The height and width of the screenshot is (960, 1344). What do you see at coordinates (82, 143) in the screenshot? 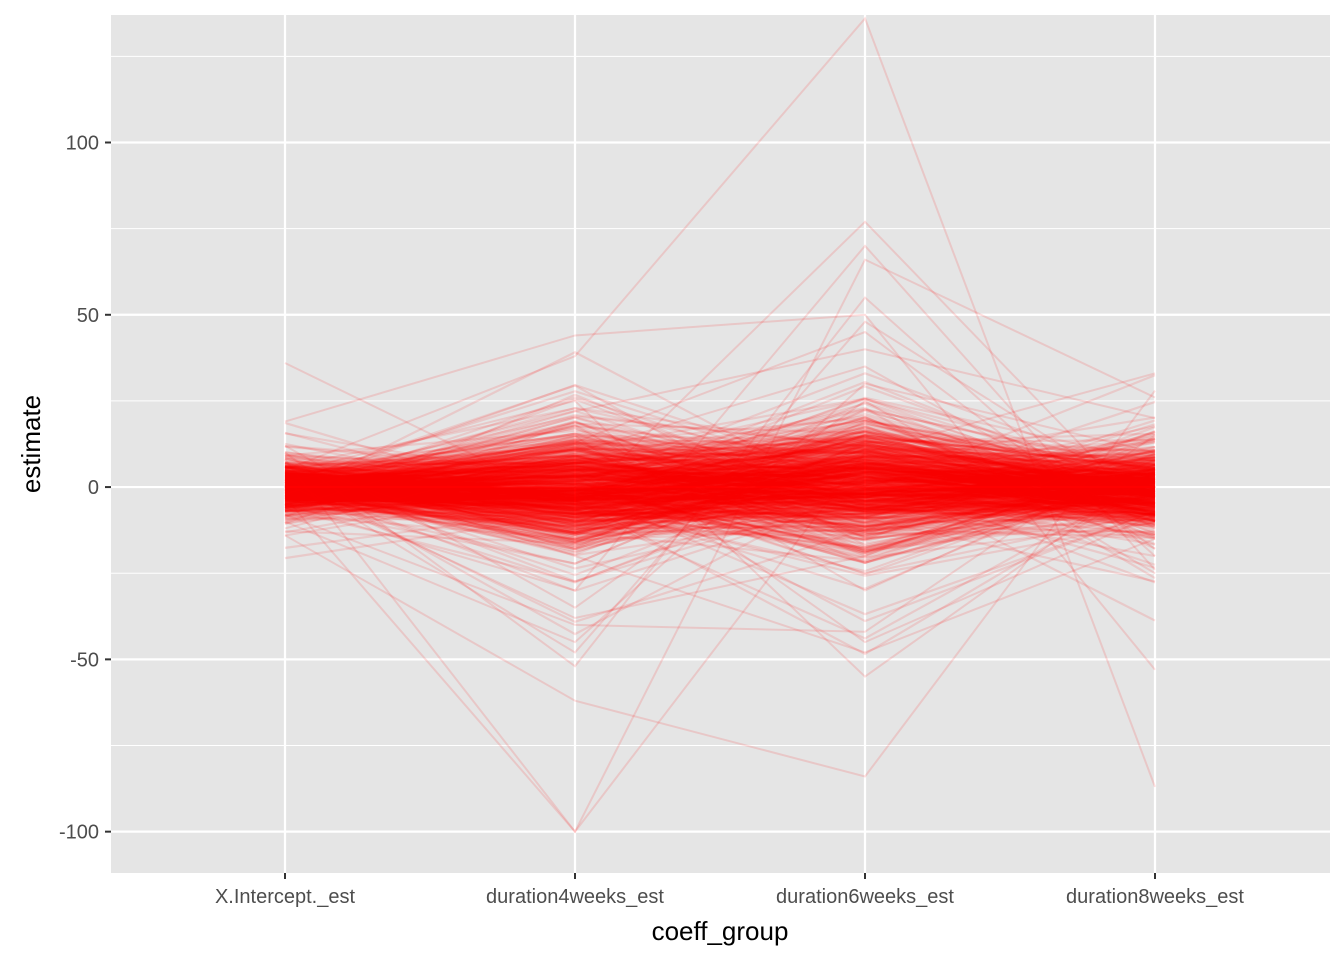
I see `y-tick-label: 100` at bounding box center [82, 143].